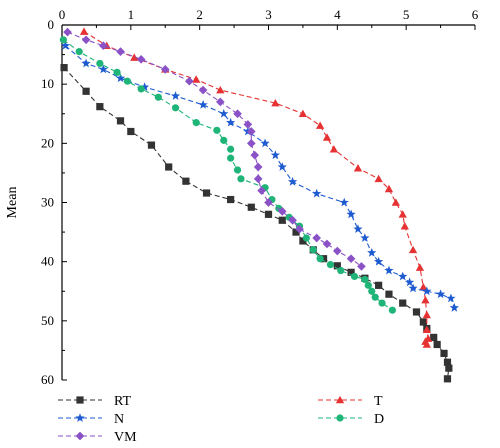 The height and width of the screenshot is (448, 500). Describe the element at coordinates (340, 399) in the screenshot. I see `legend-marker-t` at that location.